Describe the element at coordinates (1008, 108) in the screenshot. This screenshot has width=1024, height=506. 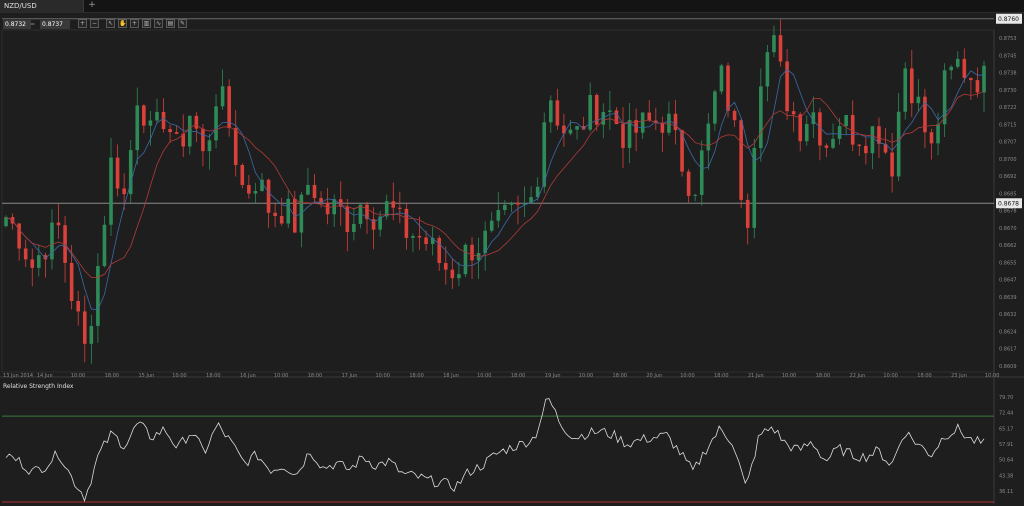
I see `y-tick-label: 0.8722` at that location.